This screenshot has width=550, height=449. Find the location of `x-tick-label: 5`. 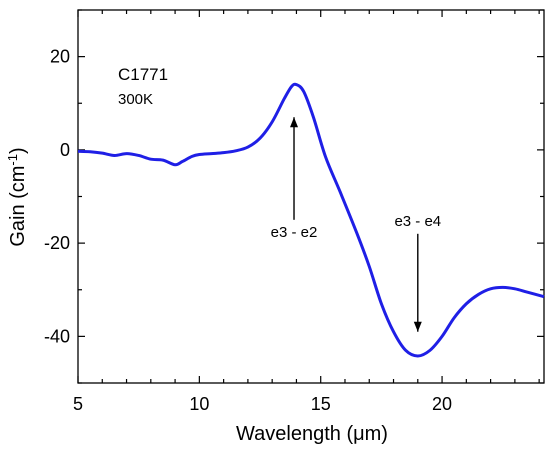

x-tick-label: 5 is located at coordinates (78, 404).